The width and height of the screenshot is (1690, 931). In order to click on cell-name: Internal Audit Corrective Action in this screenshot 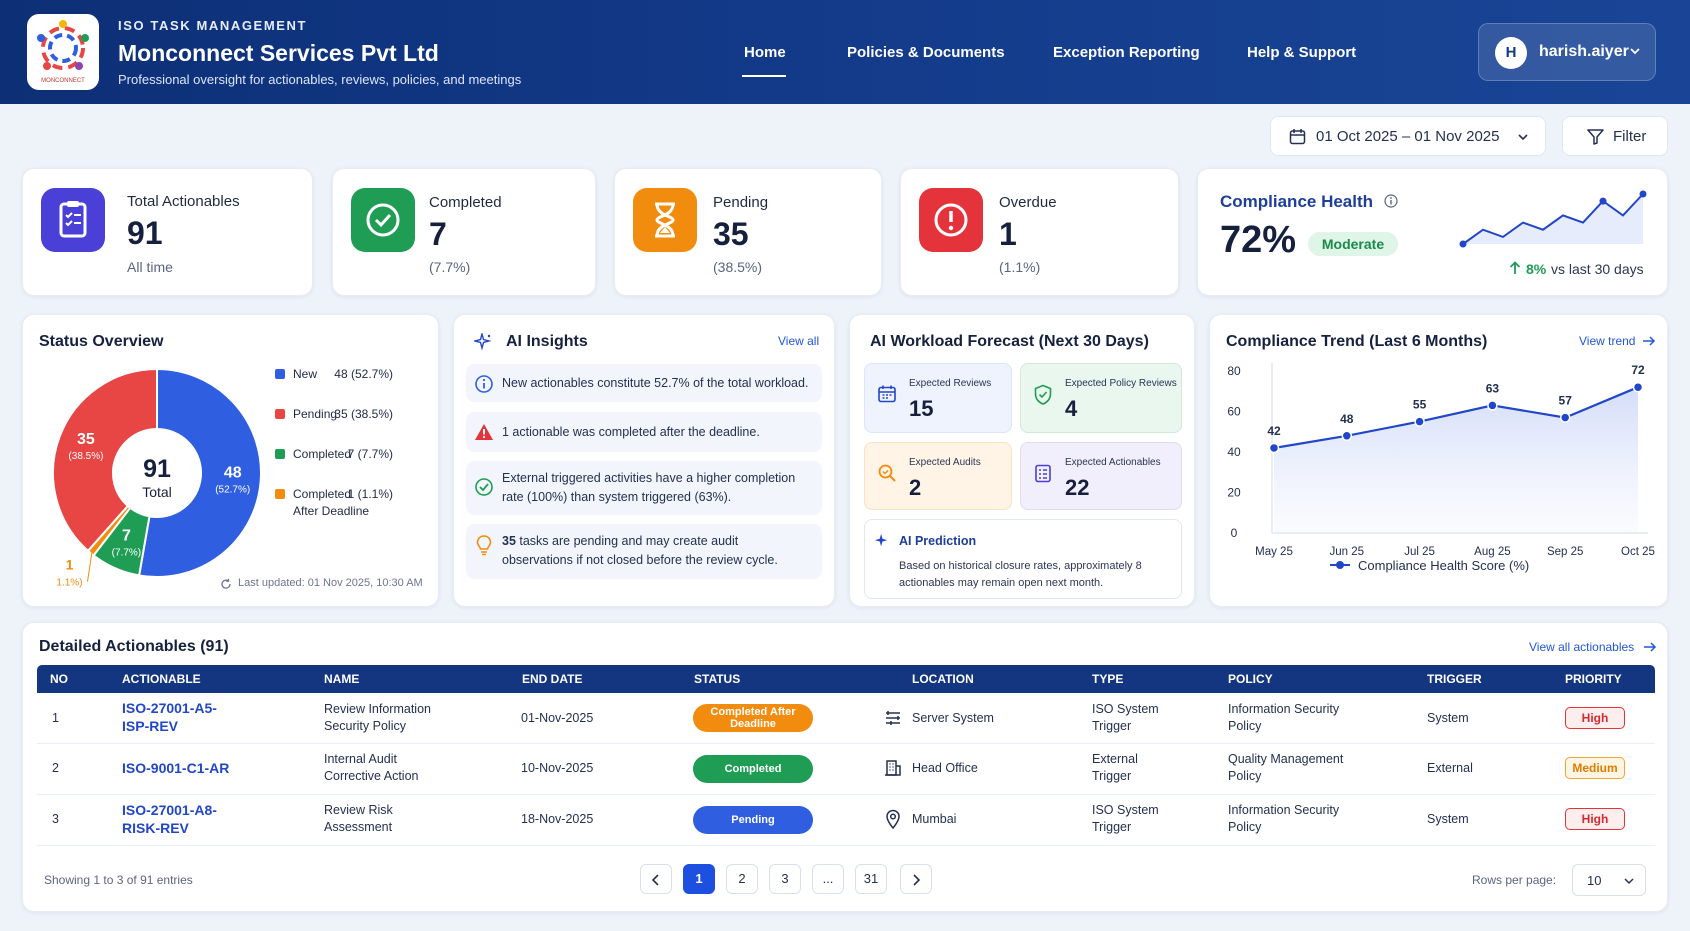, I will do `click(371, 767)`.